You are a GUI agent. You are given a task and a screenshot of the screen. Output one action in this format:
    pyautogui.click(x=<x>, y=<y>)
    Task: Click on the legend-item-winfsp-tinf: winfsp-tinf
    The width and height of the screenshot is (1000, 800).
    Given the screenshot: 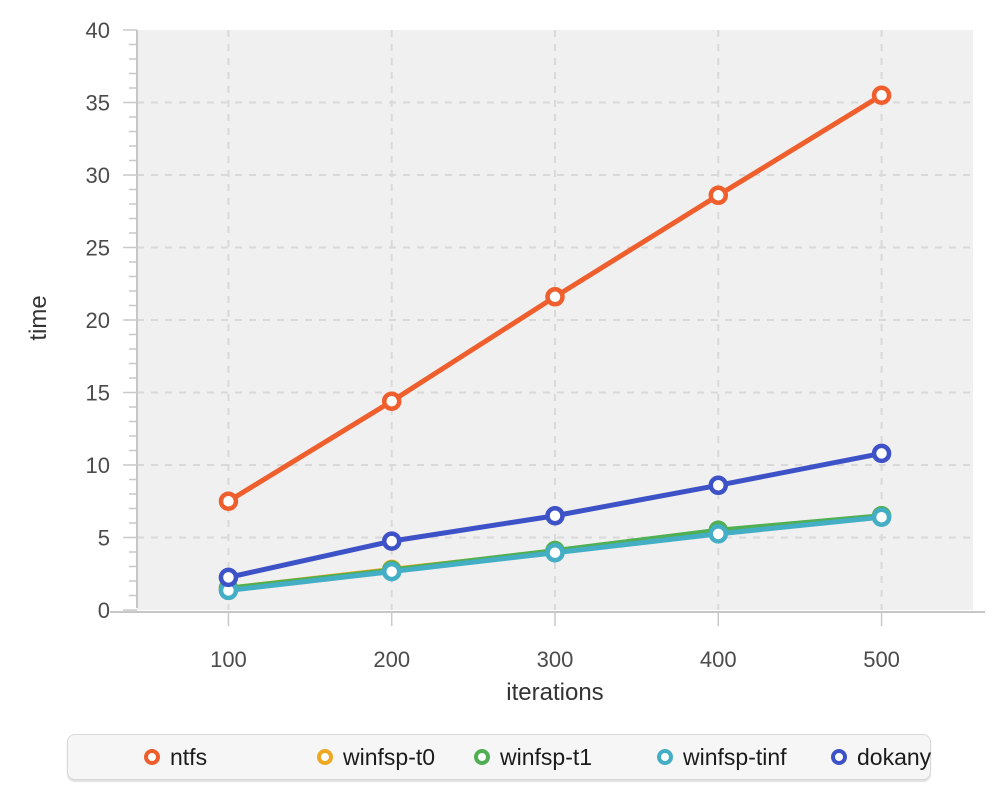 What is the action you would take?
    pyautogui.click(x=722, y=757)
    